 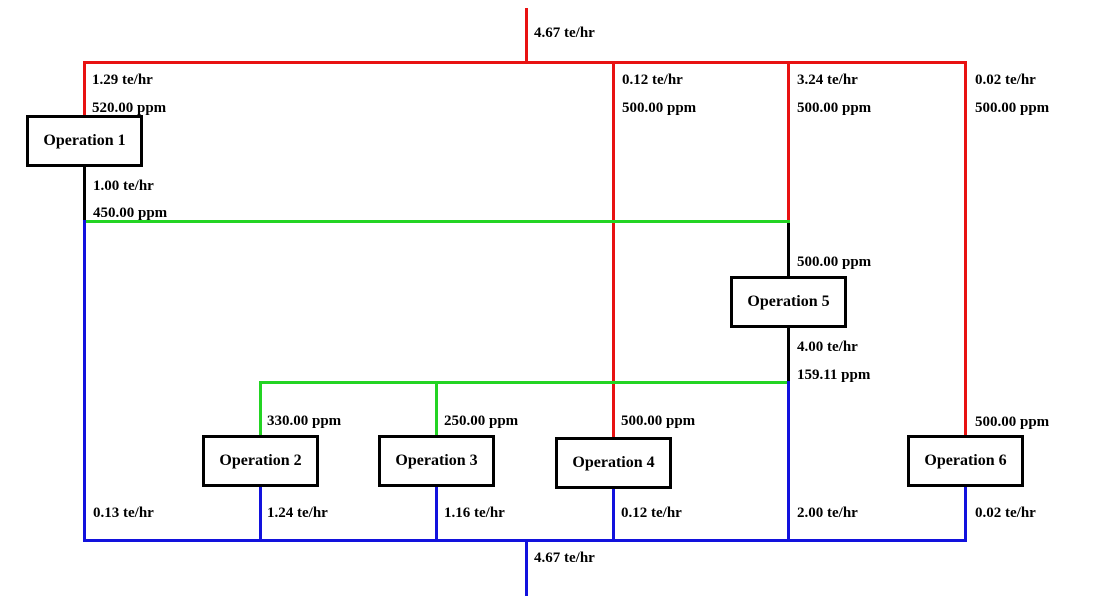 What do you see at coordinates (965, 249) in the screenshot?
I see `freshwater-branch-op6-line` at bounding box center [965, 249].